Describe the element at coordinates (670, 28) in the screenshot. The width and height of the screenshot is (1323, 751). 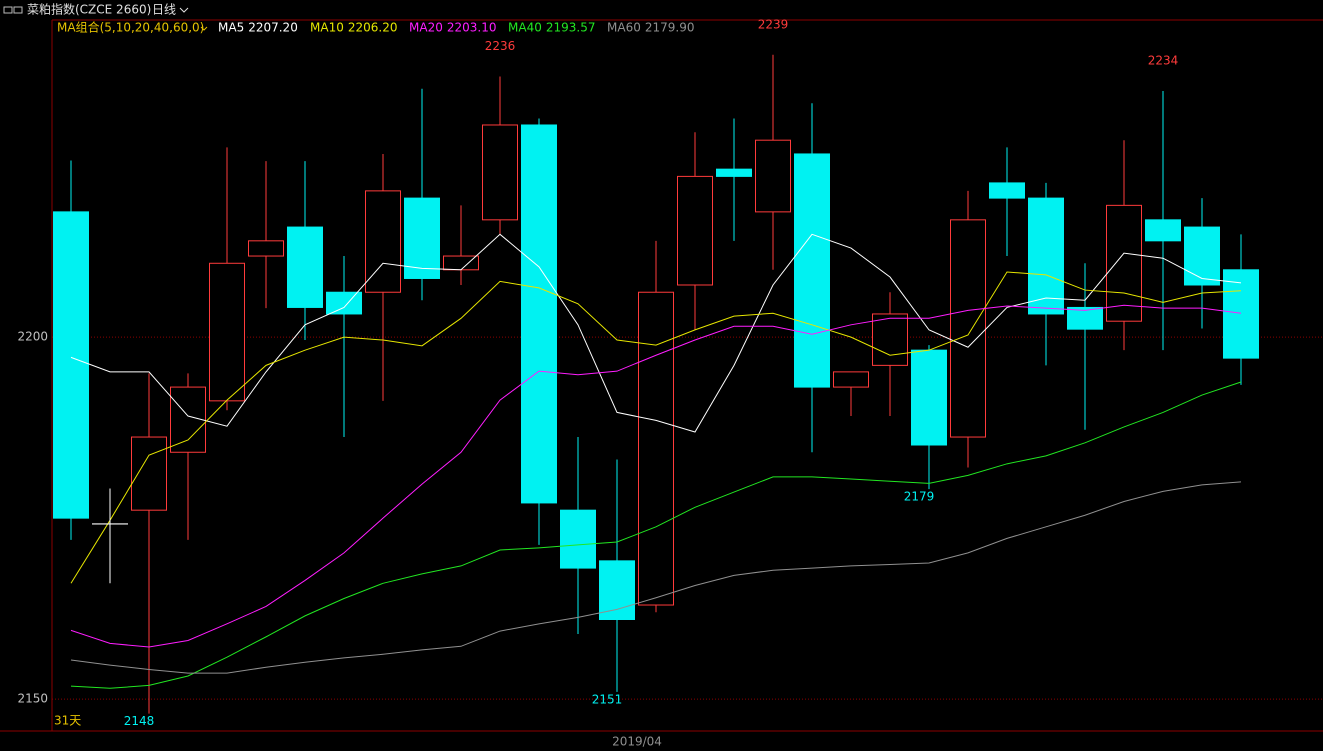
I see `legend-value: 2179.90` at that location.